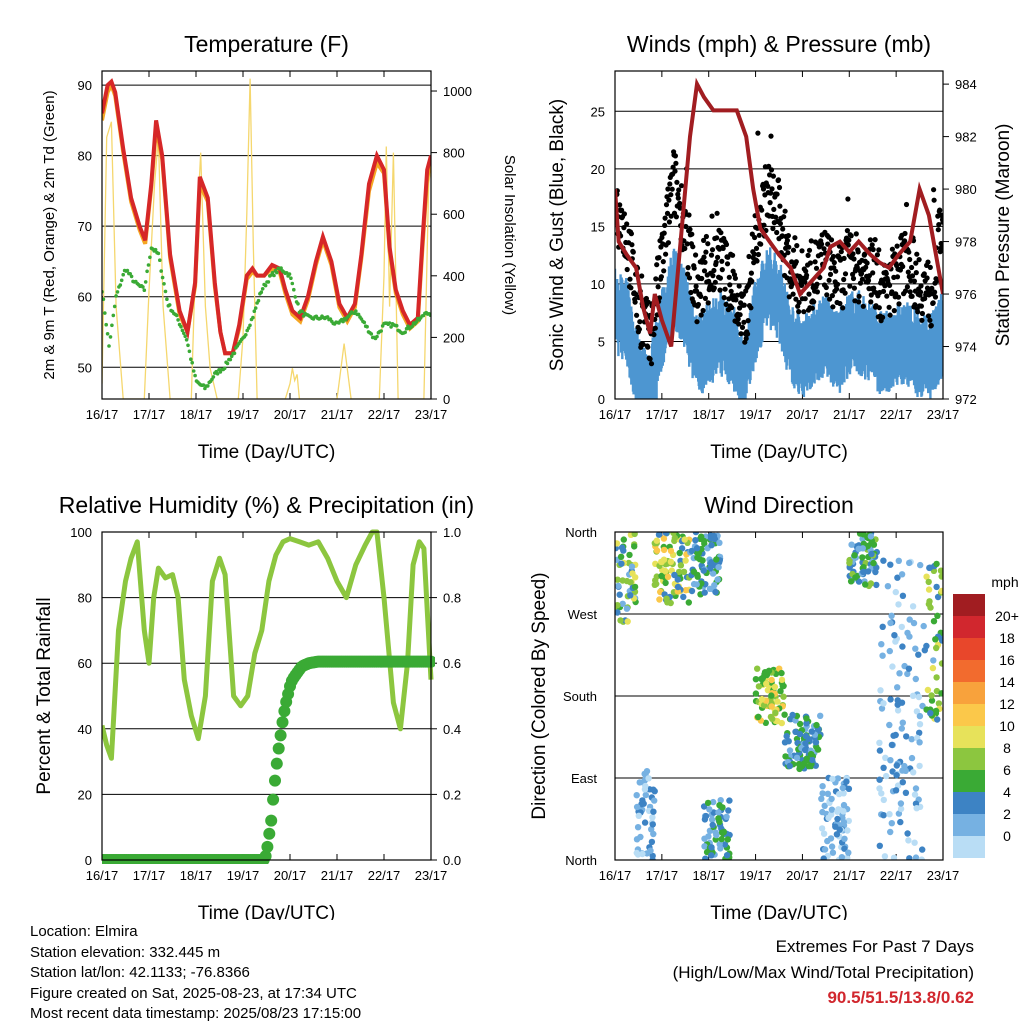  What do you see at coordinates (276, 763) in the screenshot?
I see `precip-point` at bounding box center [276, 763].